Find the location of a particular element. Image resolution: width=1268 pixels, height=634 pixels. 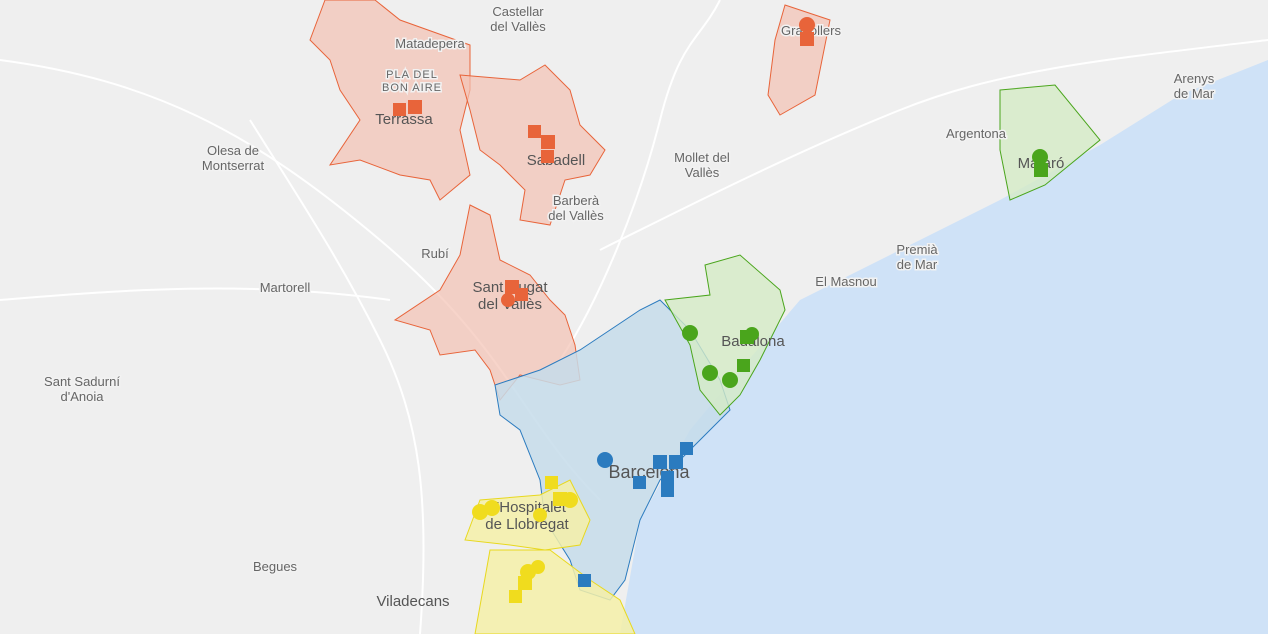

place-label-line: Olesa de is located at coordinates (233, 150).